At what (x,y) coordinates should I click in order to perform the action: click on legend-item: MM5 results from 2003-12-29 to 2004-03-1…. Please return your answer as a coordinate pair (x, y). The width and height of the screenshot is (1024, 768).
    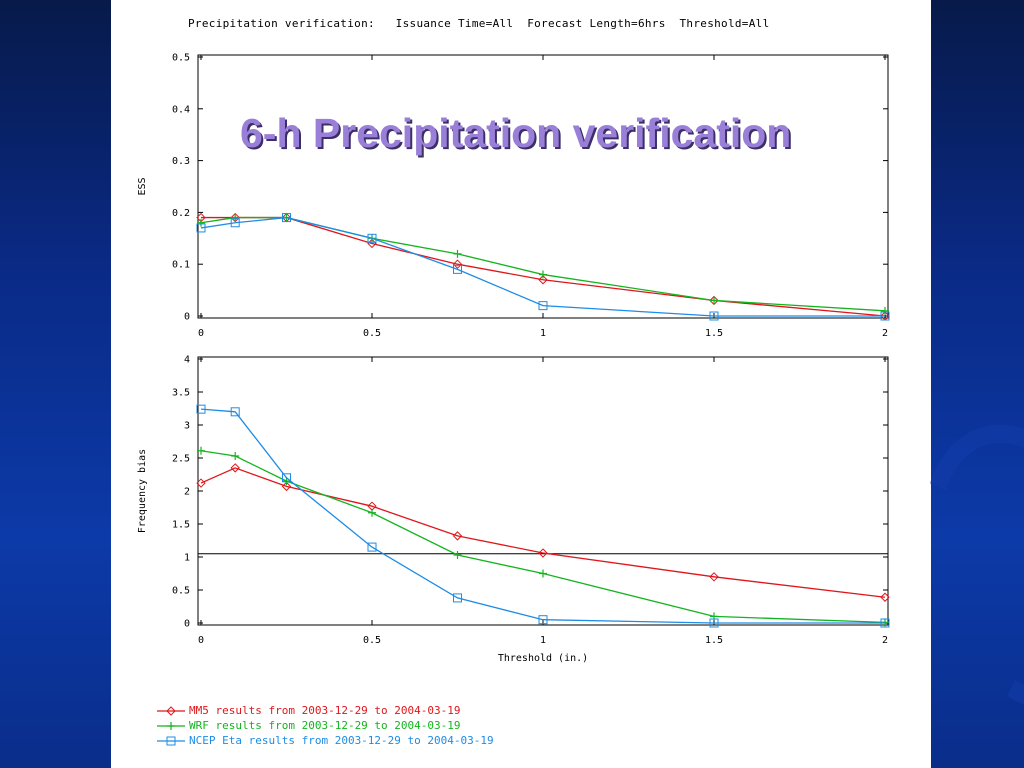
    Looking at the image, I should click on (325, 710).